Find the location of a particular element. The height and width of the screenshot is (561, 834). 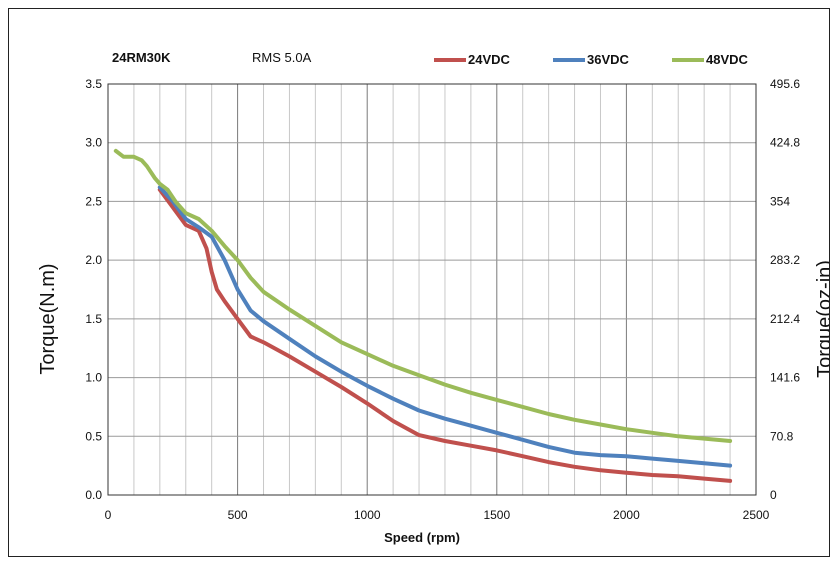

x-tick-label: 2500 is located at coordinates (756, 515).